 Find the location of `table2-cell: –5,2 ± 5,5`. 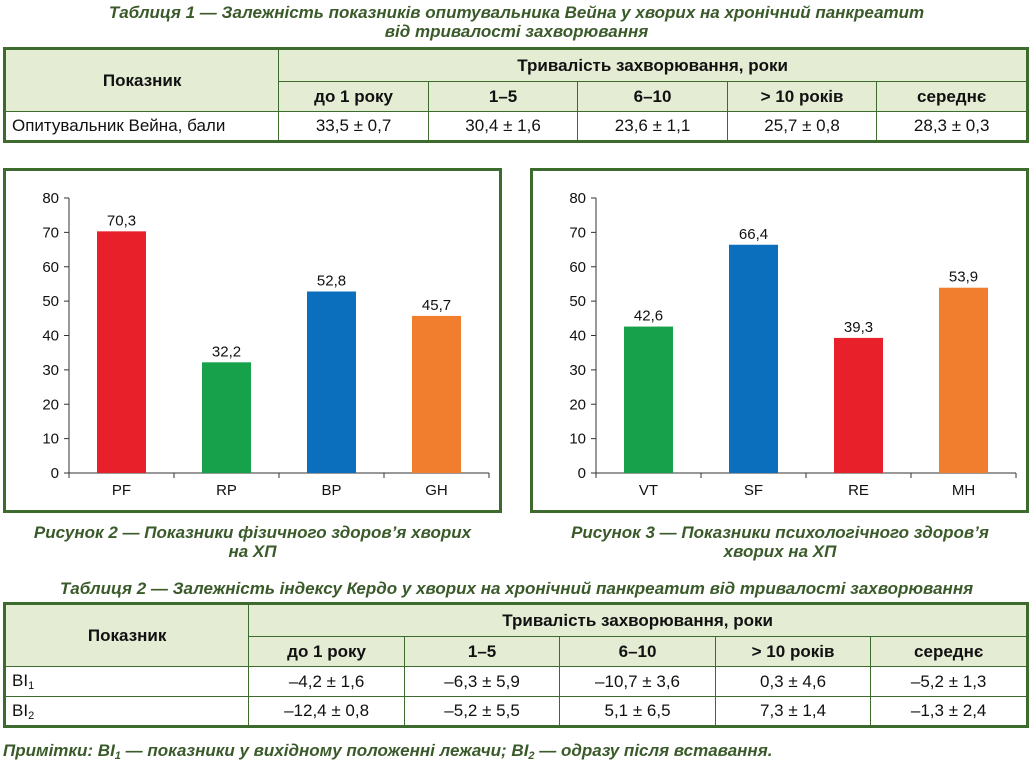

table2-cell: –5,2 ± 5,5 is located at coordinates (482, 711).